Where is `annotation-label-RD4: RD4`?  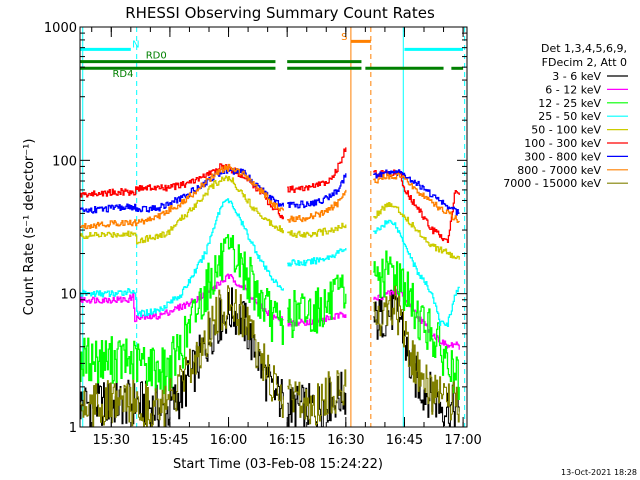 annotation-label-RD4: RD4 is located at coordinates (122, 74).